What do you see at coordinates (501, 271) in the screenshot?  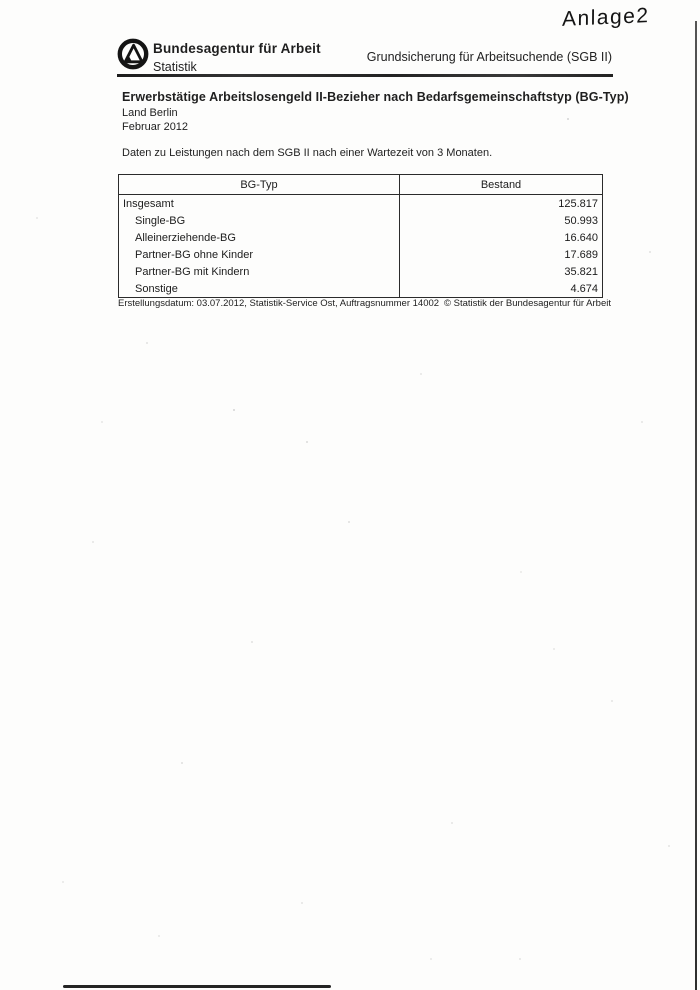 I see `bestand-cell: 35.821` at bounding box center [501, 271].